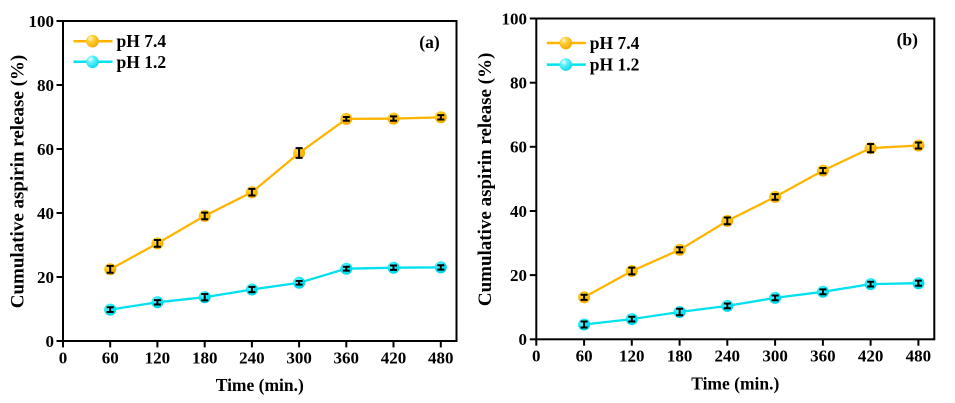 Image resolution: width=955 pixels, height=403 pixels. What do you see at coordinates (429, 42) in the screenshot?
I see `svg-text: (a)` at bounding box center [429, 42].